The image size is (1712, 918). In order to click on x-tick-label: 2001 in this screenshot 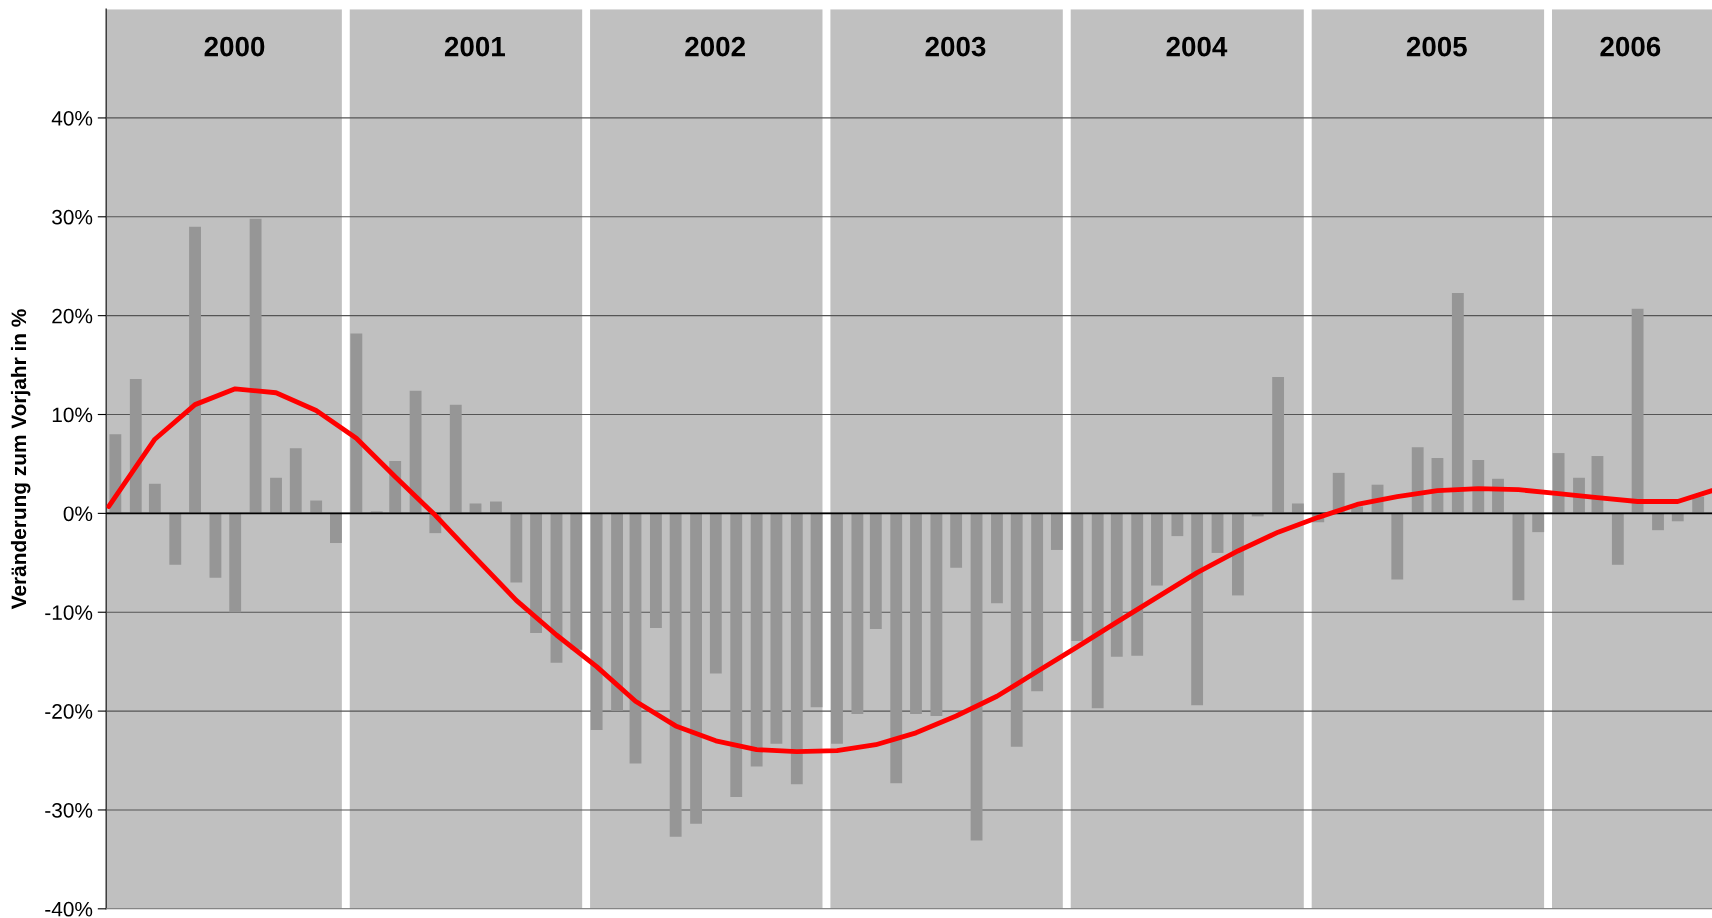, I will do `click(474, 46)`.